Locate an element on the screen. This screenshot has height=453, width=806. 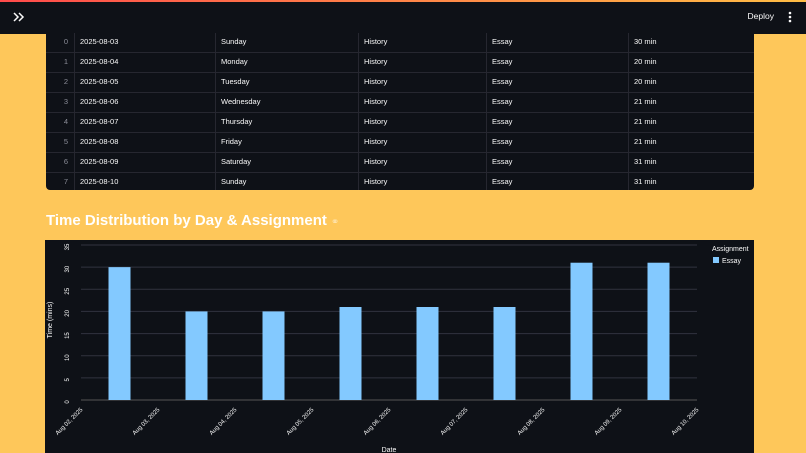
y-tick-label: 5 is located at coordinates (68, 380).